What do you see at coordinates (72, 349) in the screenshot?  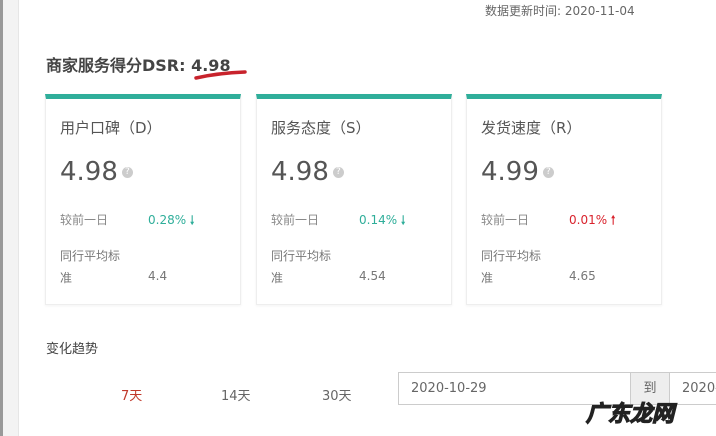 I see `trend-title: 变化趋势` at bounding box center [72, 349].